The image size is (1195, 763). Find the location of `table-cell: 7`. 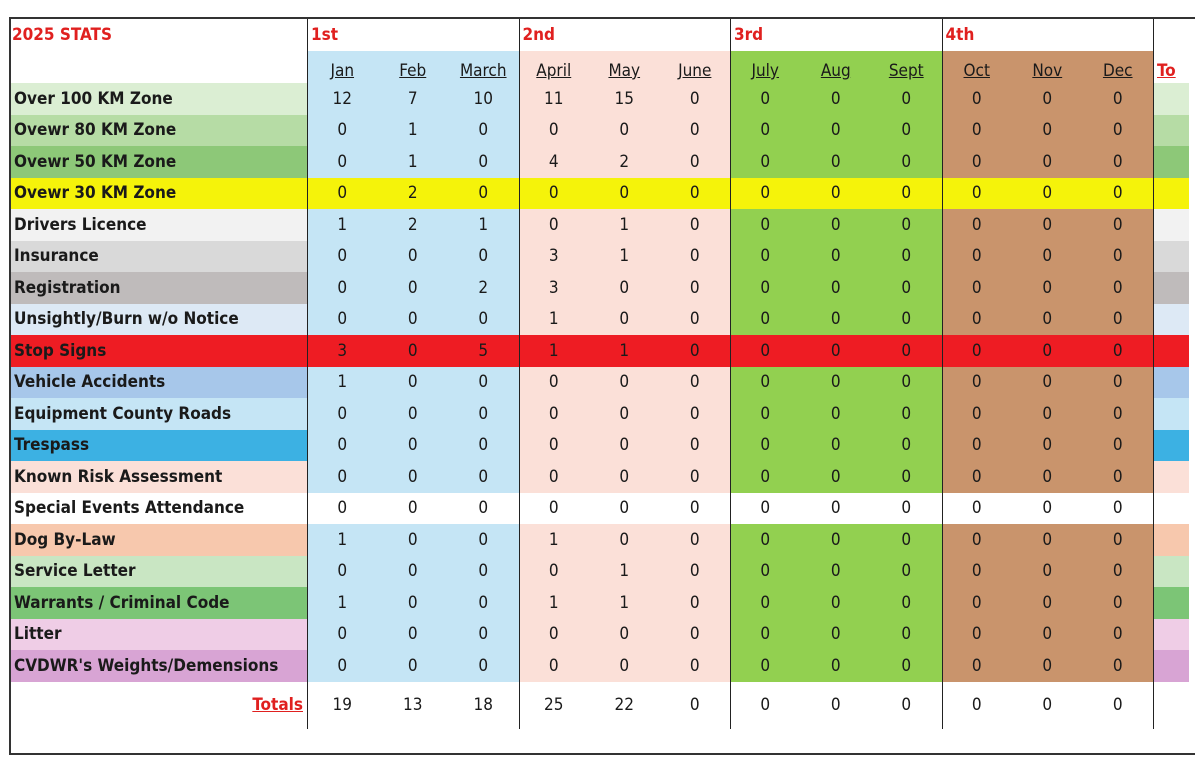

table-cell: 7 is located at coordinates (412, 99).